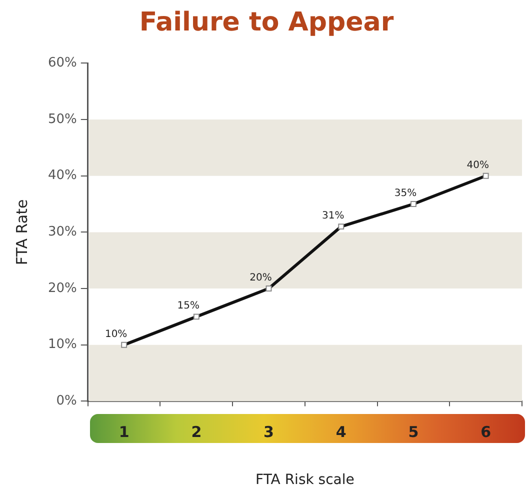 This screenshot has height=491, width=527. I want to click on x-axis-title: FTA Risk scale, so click(305, 480).